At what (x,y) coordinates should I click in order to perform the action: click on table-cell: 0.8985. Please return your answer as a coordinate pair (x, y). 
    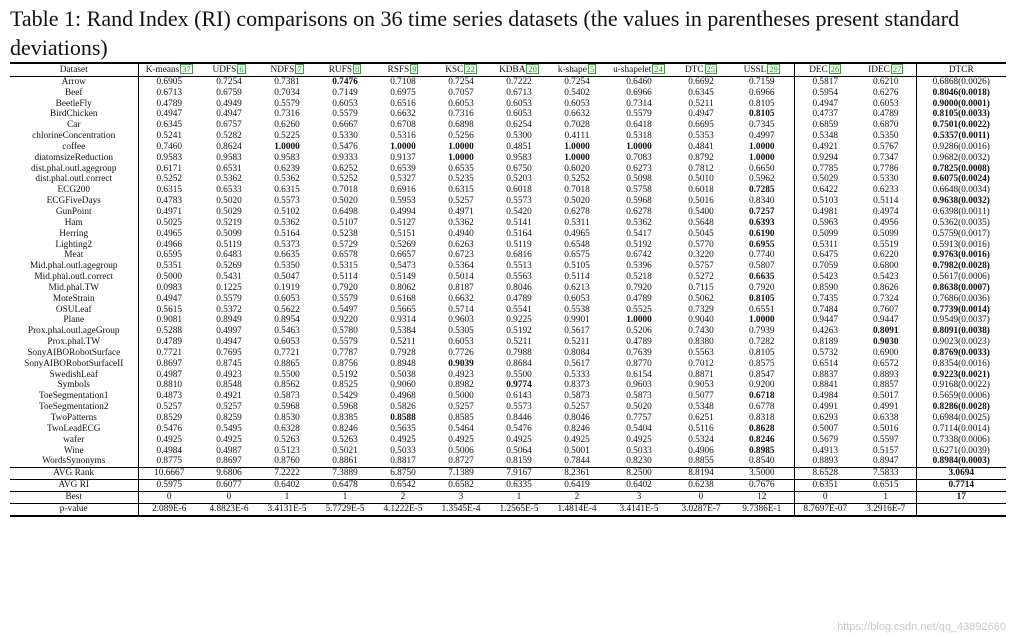
    Looking at the image, I should click on (762, 451).